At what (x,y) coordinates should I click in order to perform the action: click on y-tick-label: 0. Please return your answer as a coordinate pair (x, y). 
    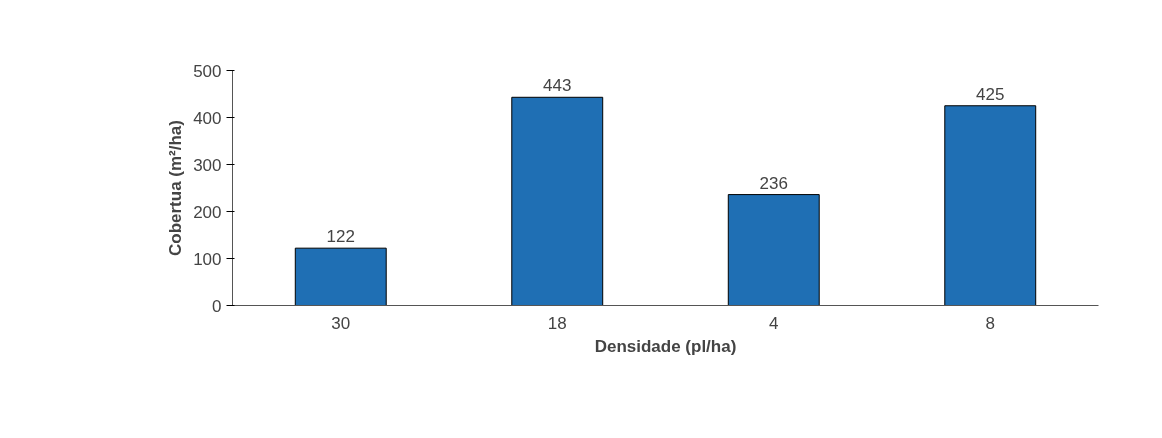
    Looking at the image, I should click on (217, 306).